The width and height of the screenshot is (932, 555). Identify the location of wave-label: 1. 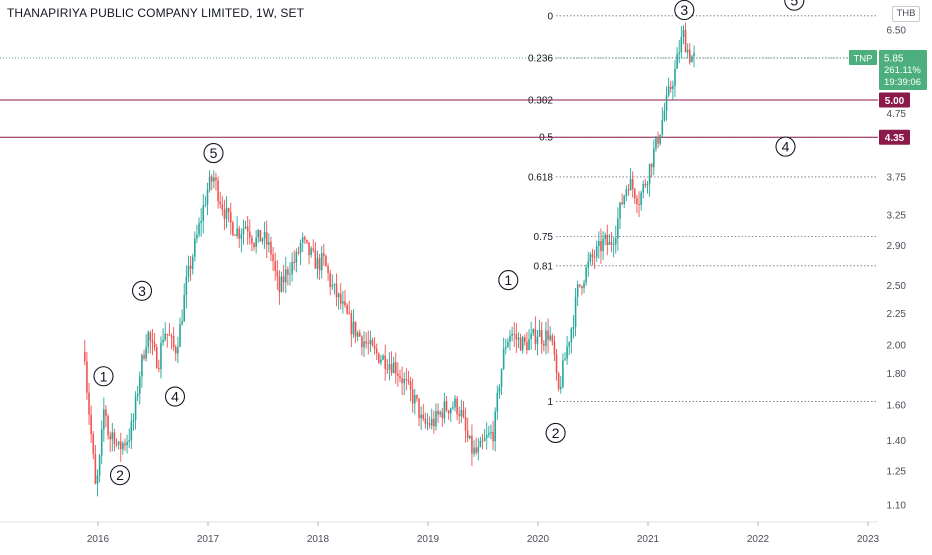
(104, 376).